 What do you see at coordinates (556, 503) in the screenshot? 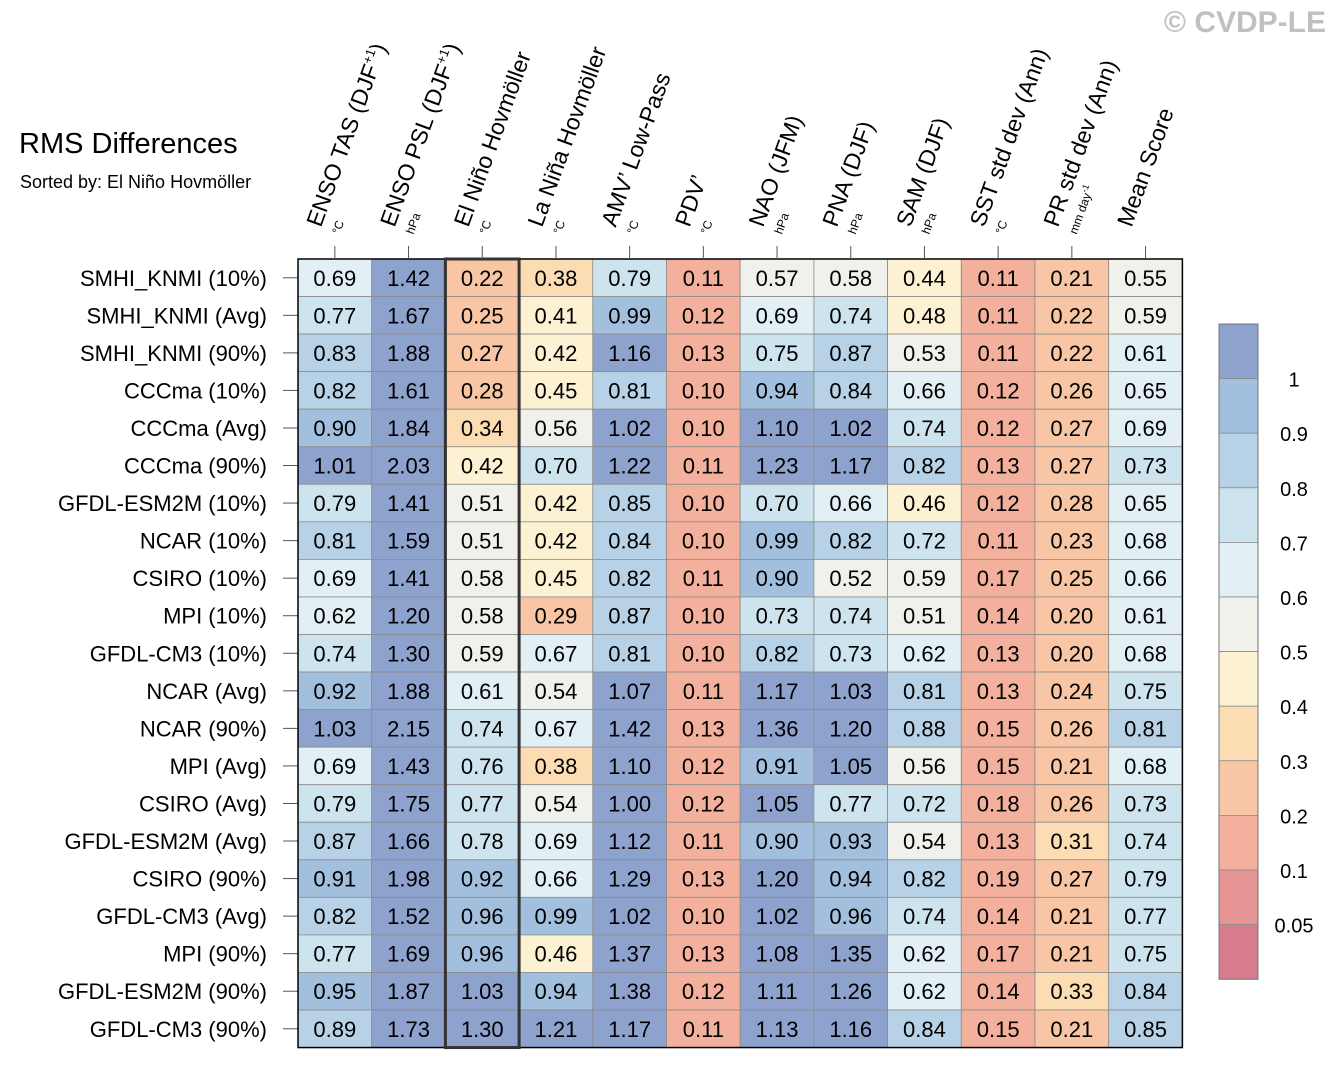
I see `cell-value: 0.42` at bounding box center [556, 503].